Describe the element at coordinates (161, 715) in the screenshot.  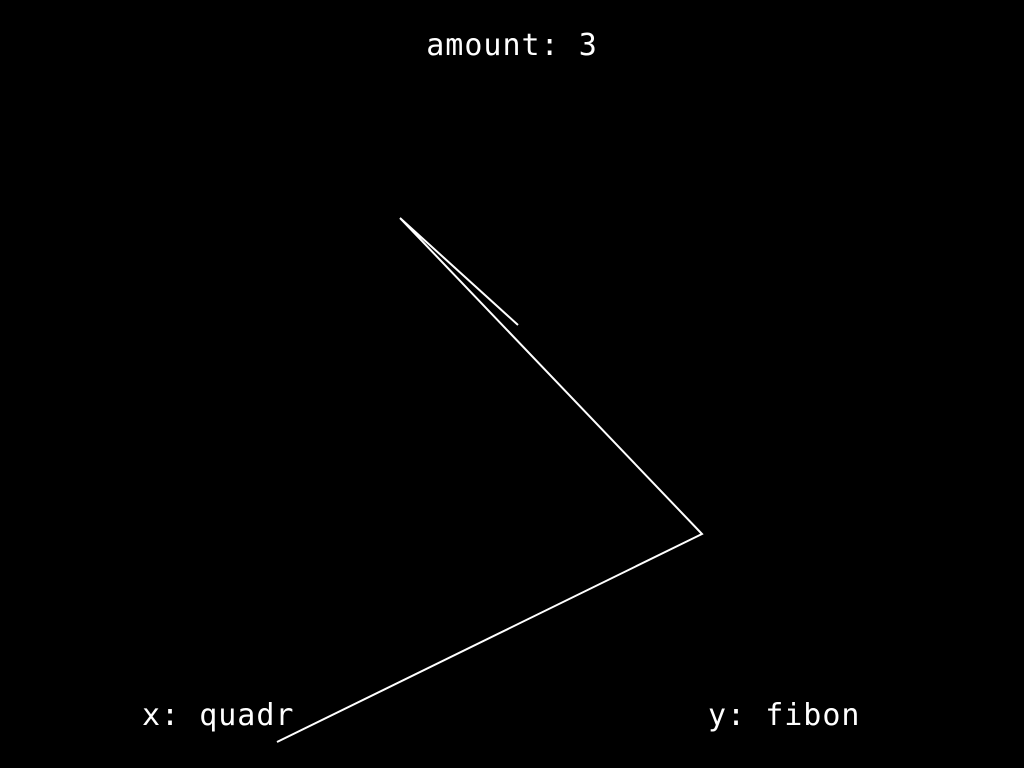
I see `x-label: x:` at that location.